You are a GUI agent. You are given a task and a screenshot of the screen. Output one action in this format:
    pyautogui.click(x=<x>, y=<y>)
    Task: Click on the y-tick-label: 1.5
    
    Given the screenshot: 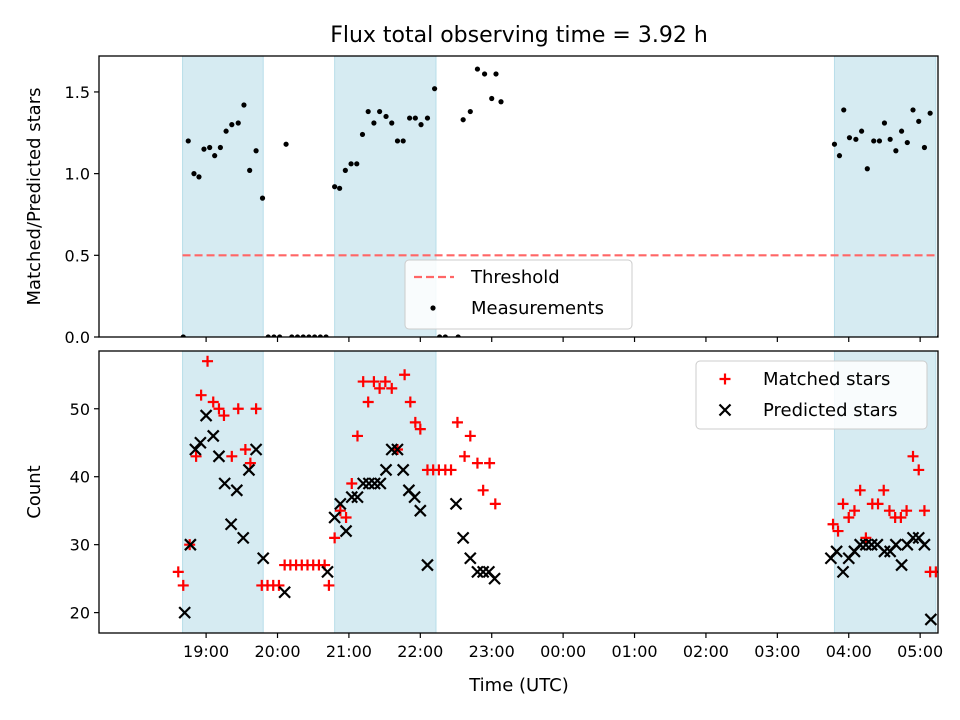 What is the action you would take?
    pyautogui.click(x=77, y=92)
    